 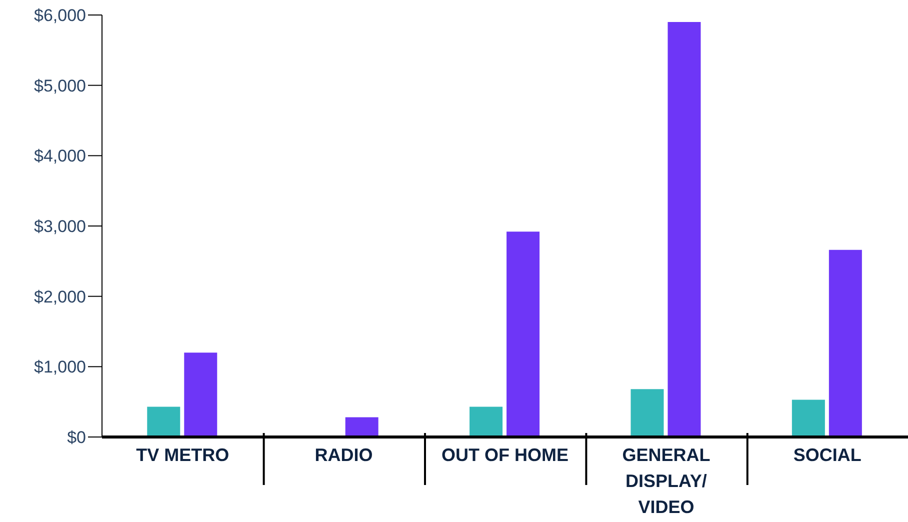 I want to click on y-tick-label: $4,000, so click(x=60, y=156).